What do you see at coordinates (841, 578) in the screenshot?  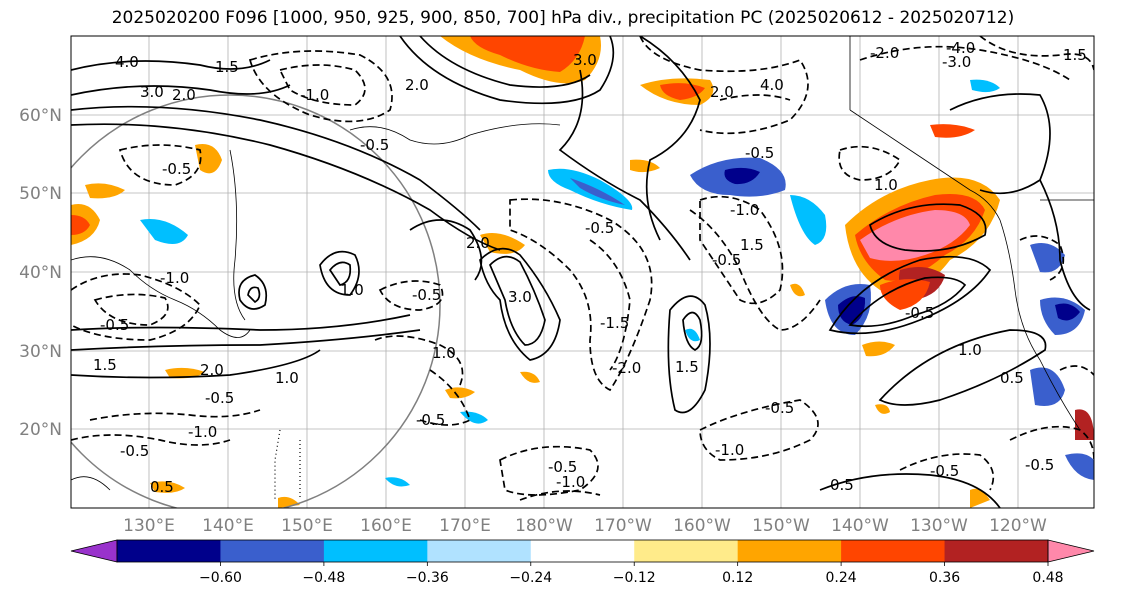 I see `colorbar-tick-label: 0.24` at bounding box center [841, 578].